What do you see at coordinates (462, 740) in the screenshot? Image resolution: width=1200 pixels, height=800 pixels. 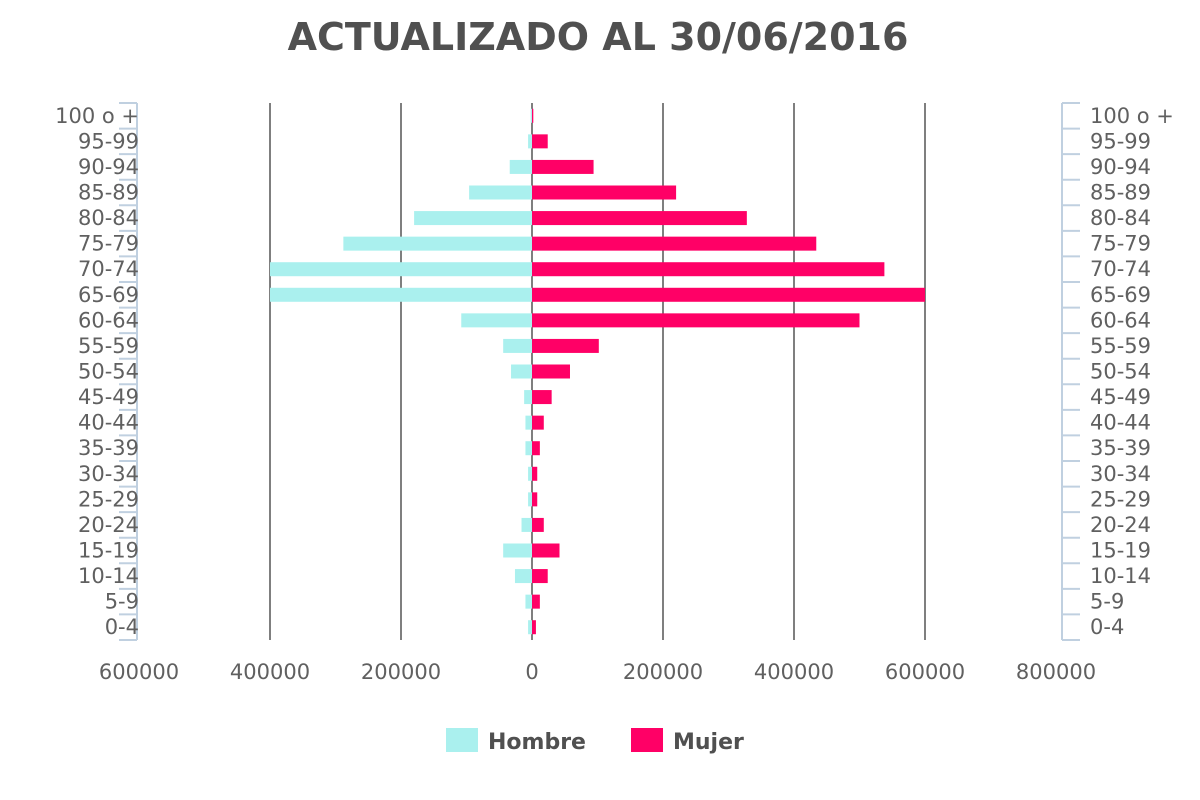 I see `legend-swatch` at bounding box center [462, 740].